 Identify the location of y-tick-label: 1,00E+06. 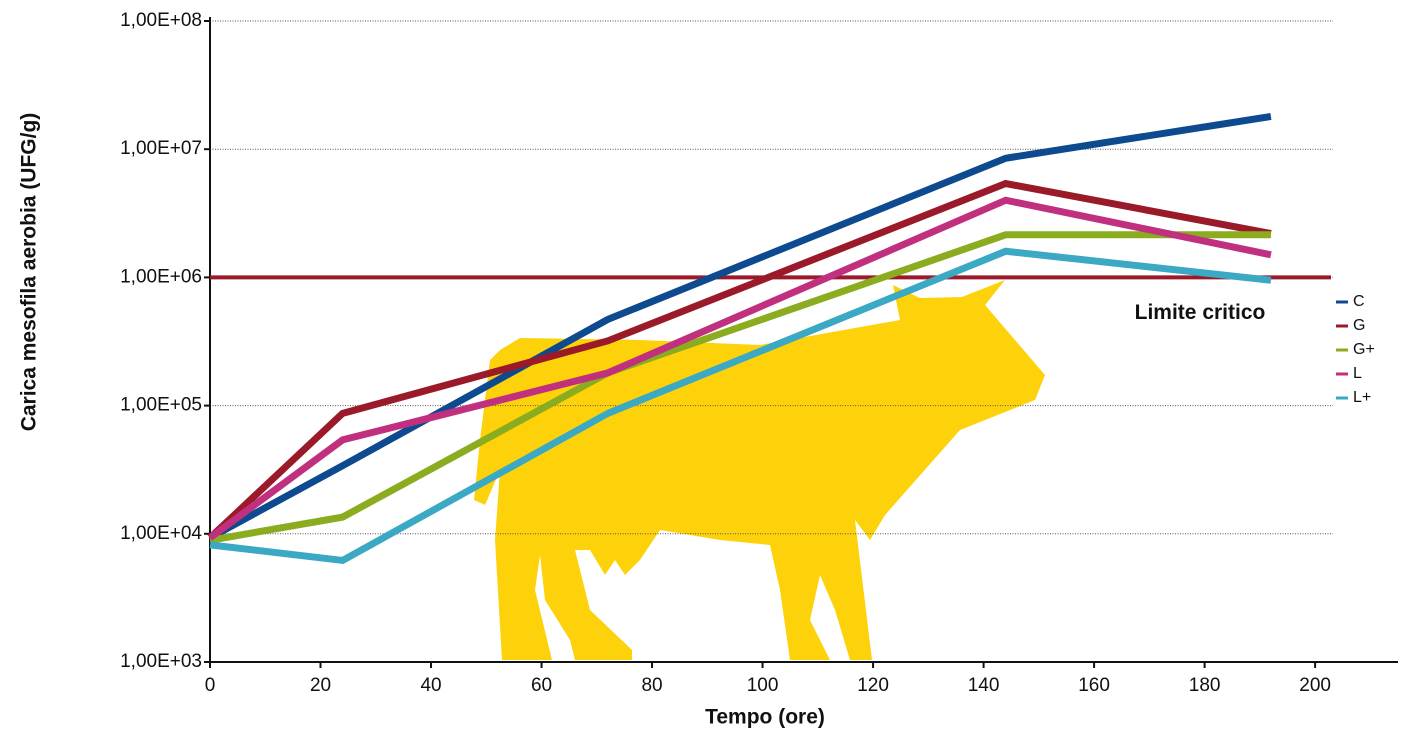
(161, 276).